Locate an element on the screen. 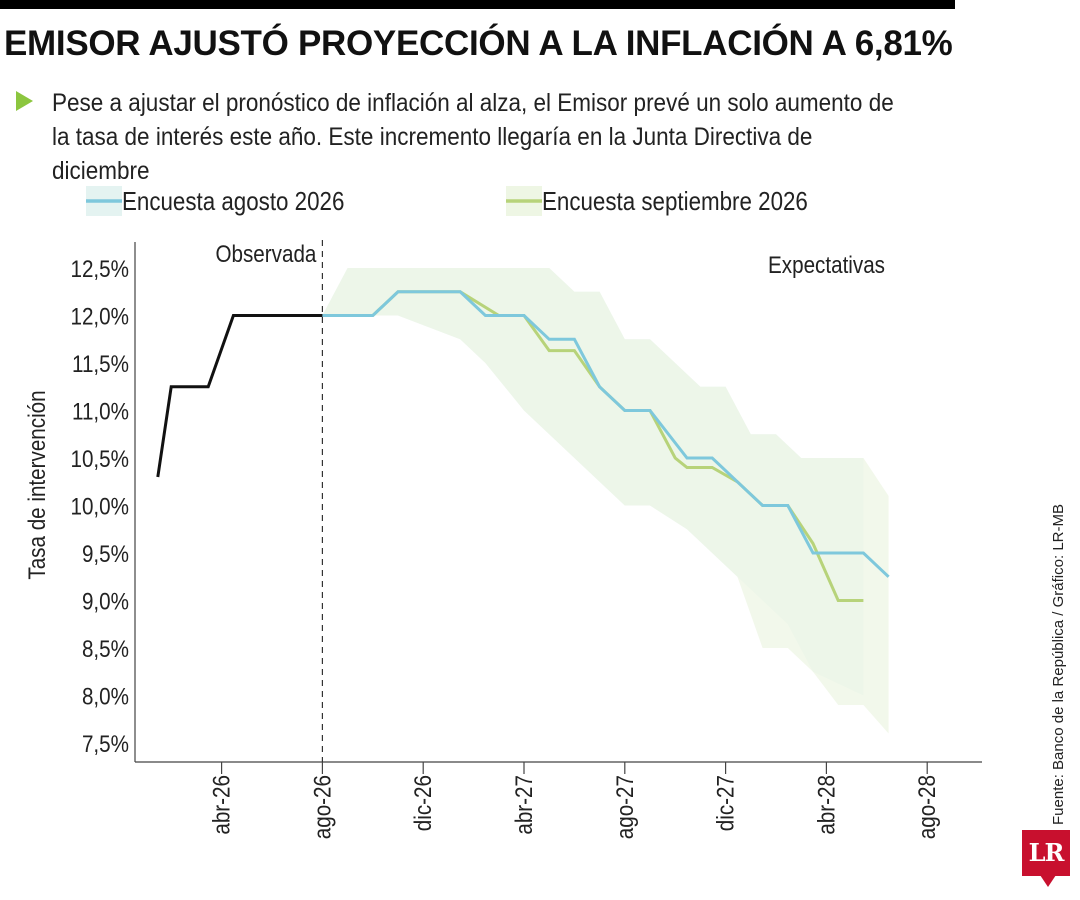  y-tick-label: 8,0% is located at coordinates (105, 696).